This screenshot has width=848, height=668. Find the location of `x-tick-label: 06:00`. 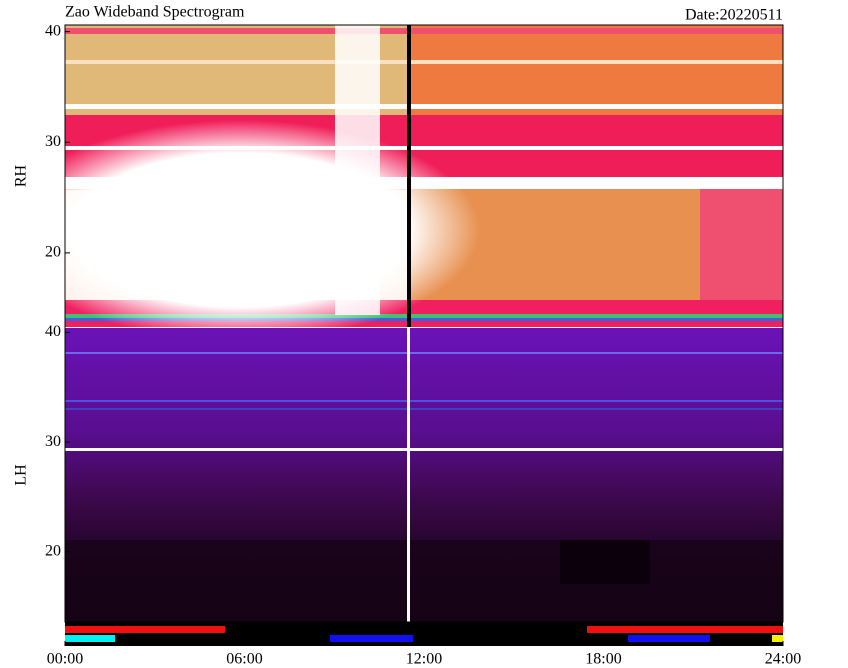

x-tick-label: 06:00 is located at coordinates (244, 659).